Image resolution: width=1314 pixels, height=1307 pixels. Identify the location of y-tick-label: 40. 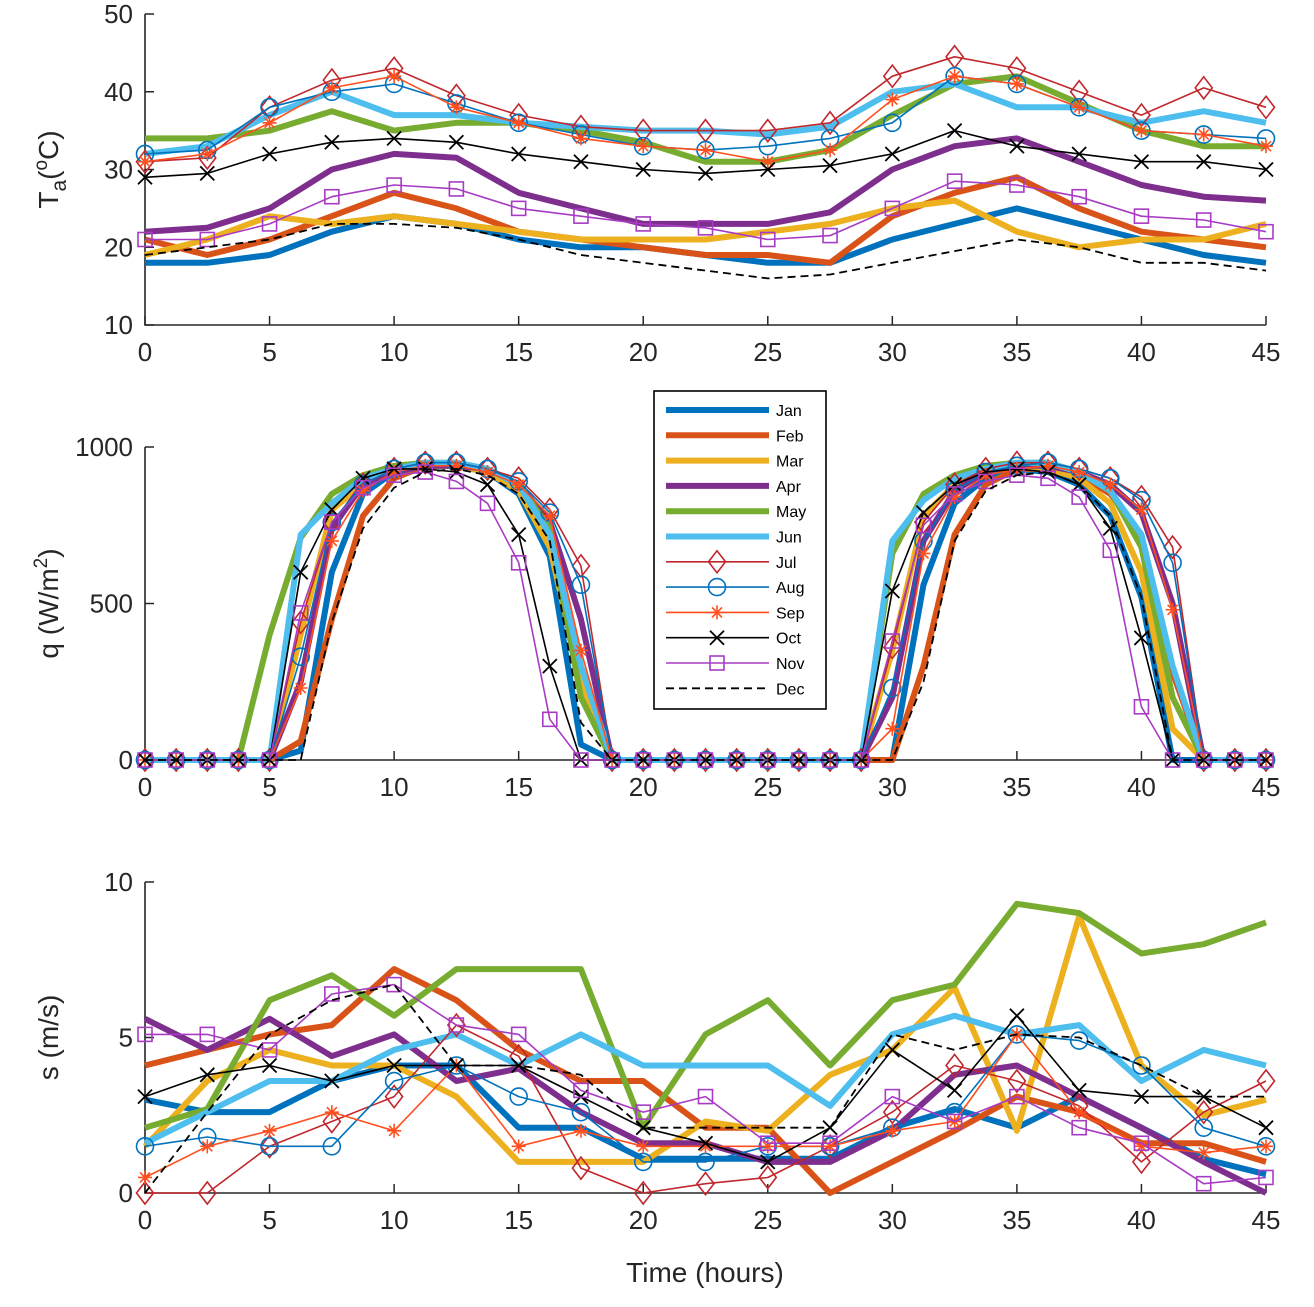
(118, 92).